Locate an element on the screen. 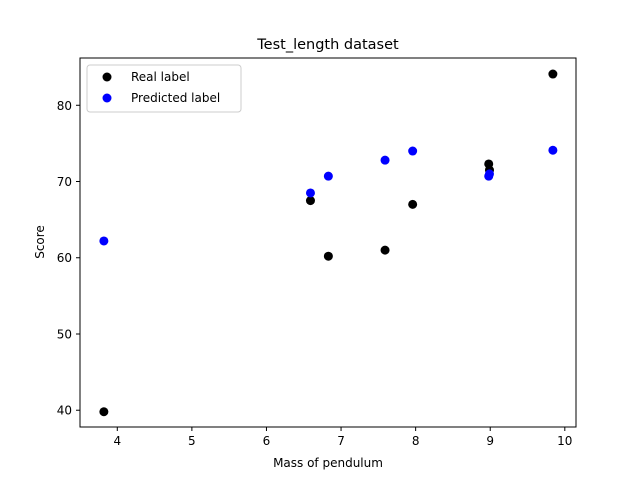 The image size is (640, 480). x-tick-label-4: 8 is located at coordinates (416, 441).